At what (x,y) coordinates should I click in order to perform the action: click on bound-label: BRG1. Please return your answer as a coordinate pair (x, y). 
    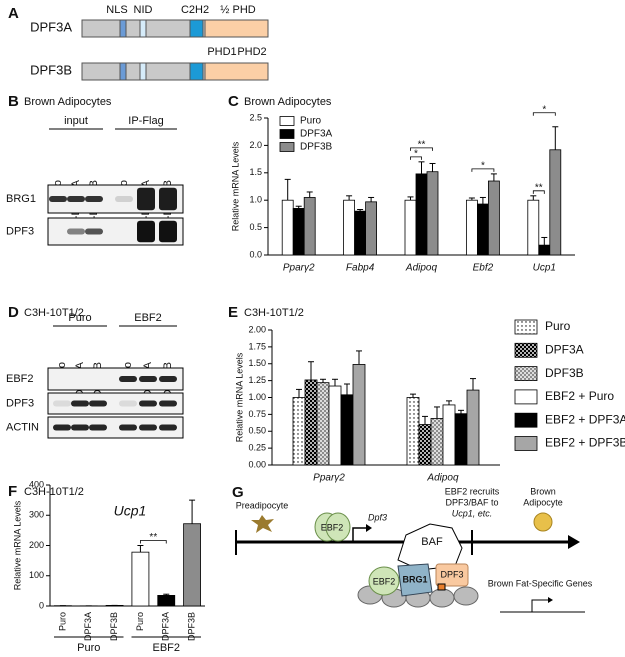
    Looking at the image, I should click on (414, 579).